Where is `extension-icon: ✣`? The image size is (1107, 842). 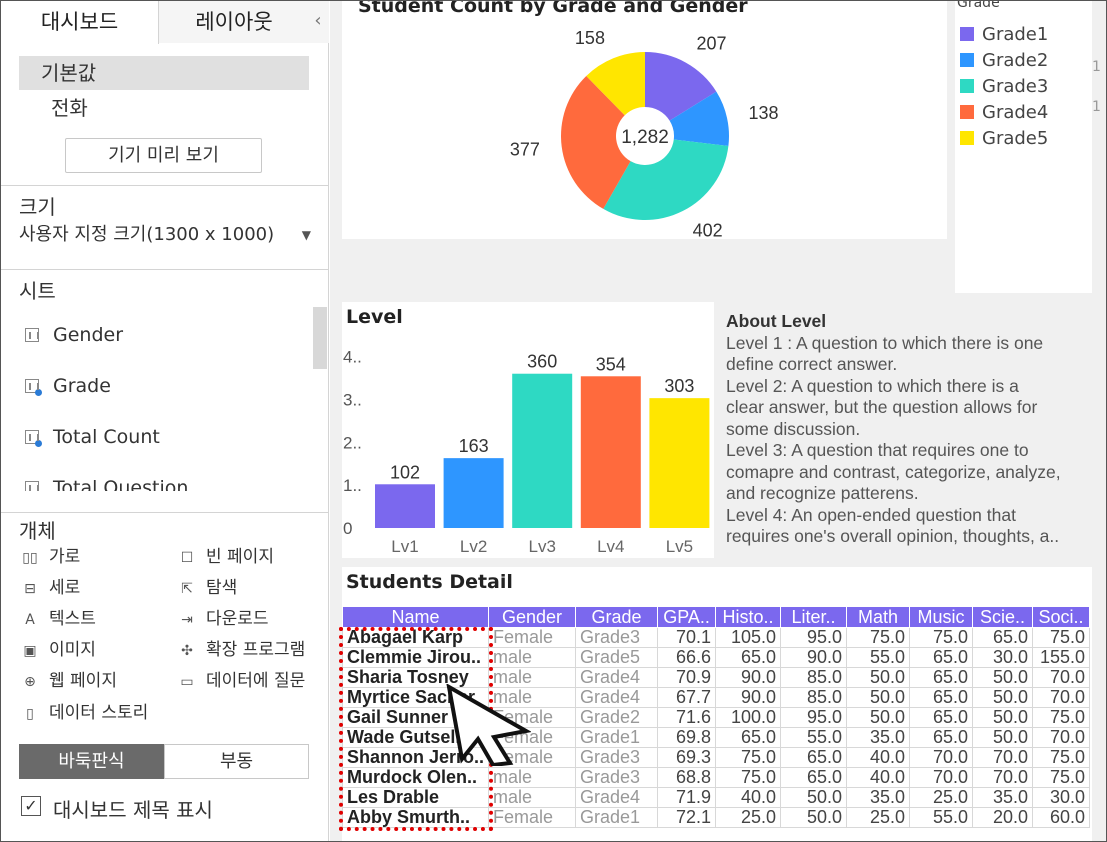
extension-icon: ✣ is located at coordinates (187, 651).